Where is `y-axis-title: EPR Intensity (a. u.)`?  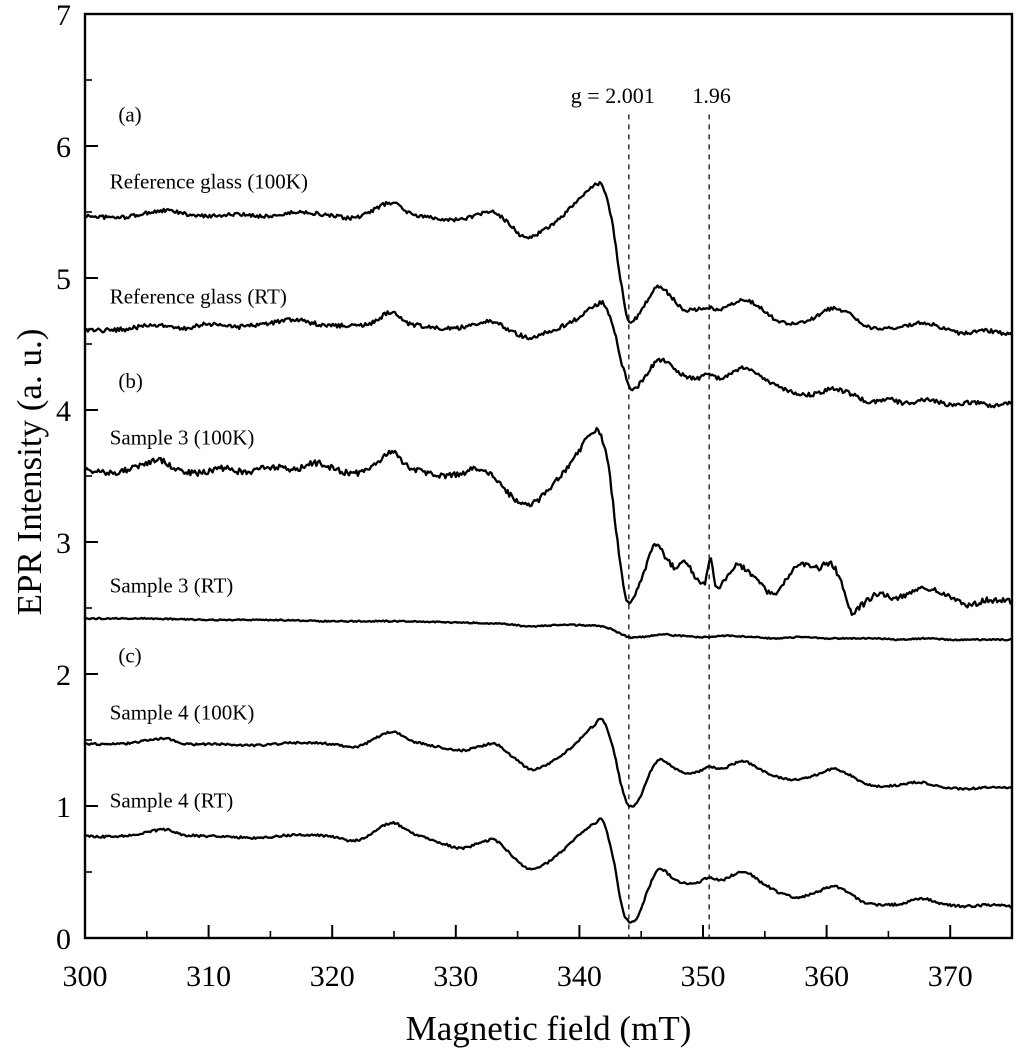
y-axis-title: EPR Intensity (a. u.) is located at coordinates (29, 472).